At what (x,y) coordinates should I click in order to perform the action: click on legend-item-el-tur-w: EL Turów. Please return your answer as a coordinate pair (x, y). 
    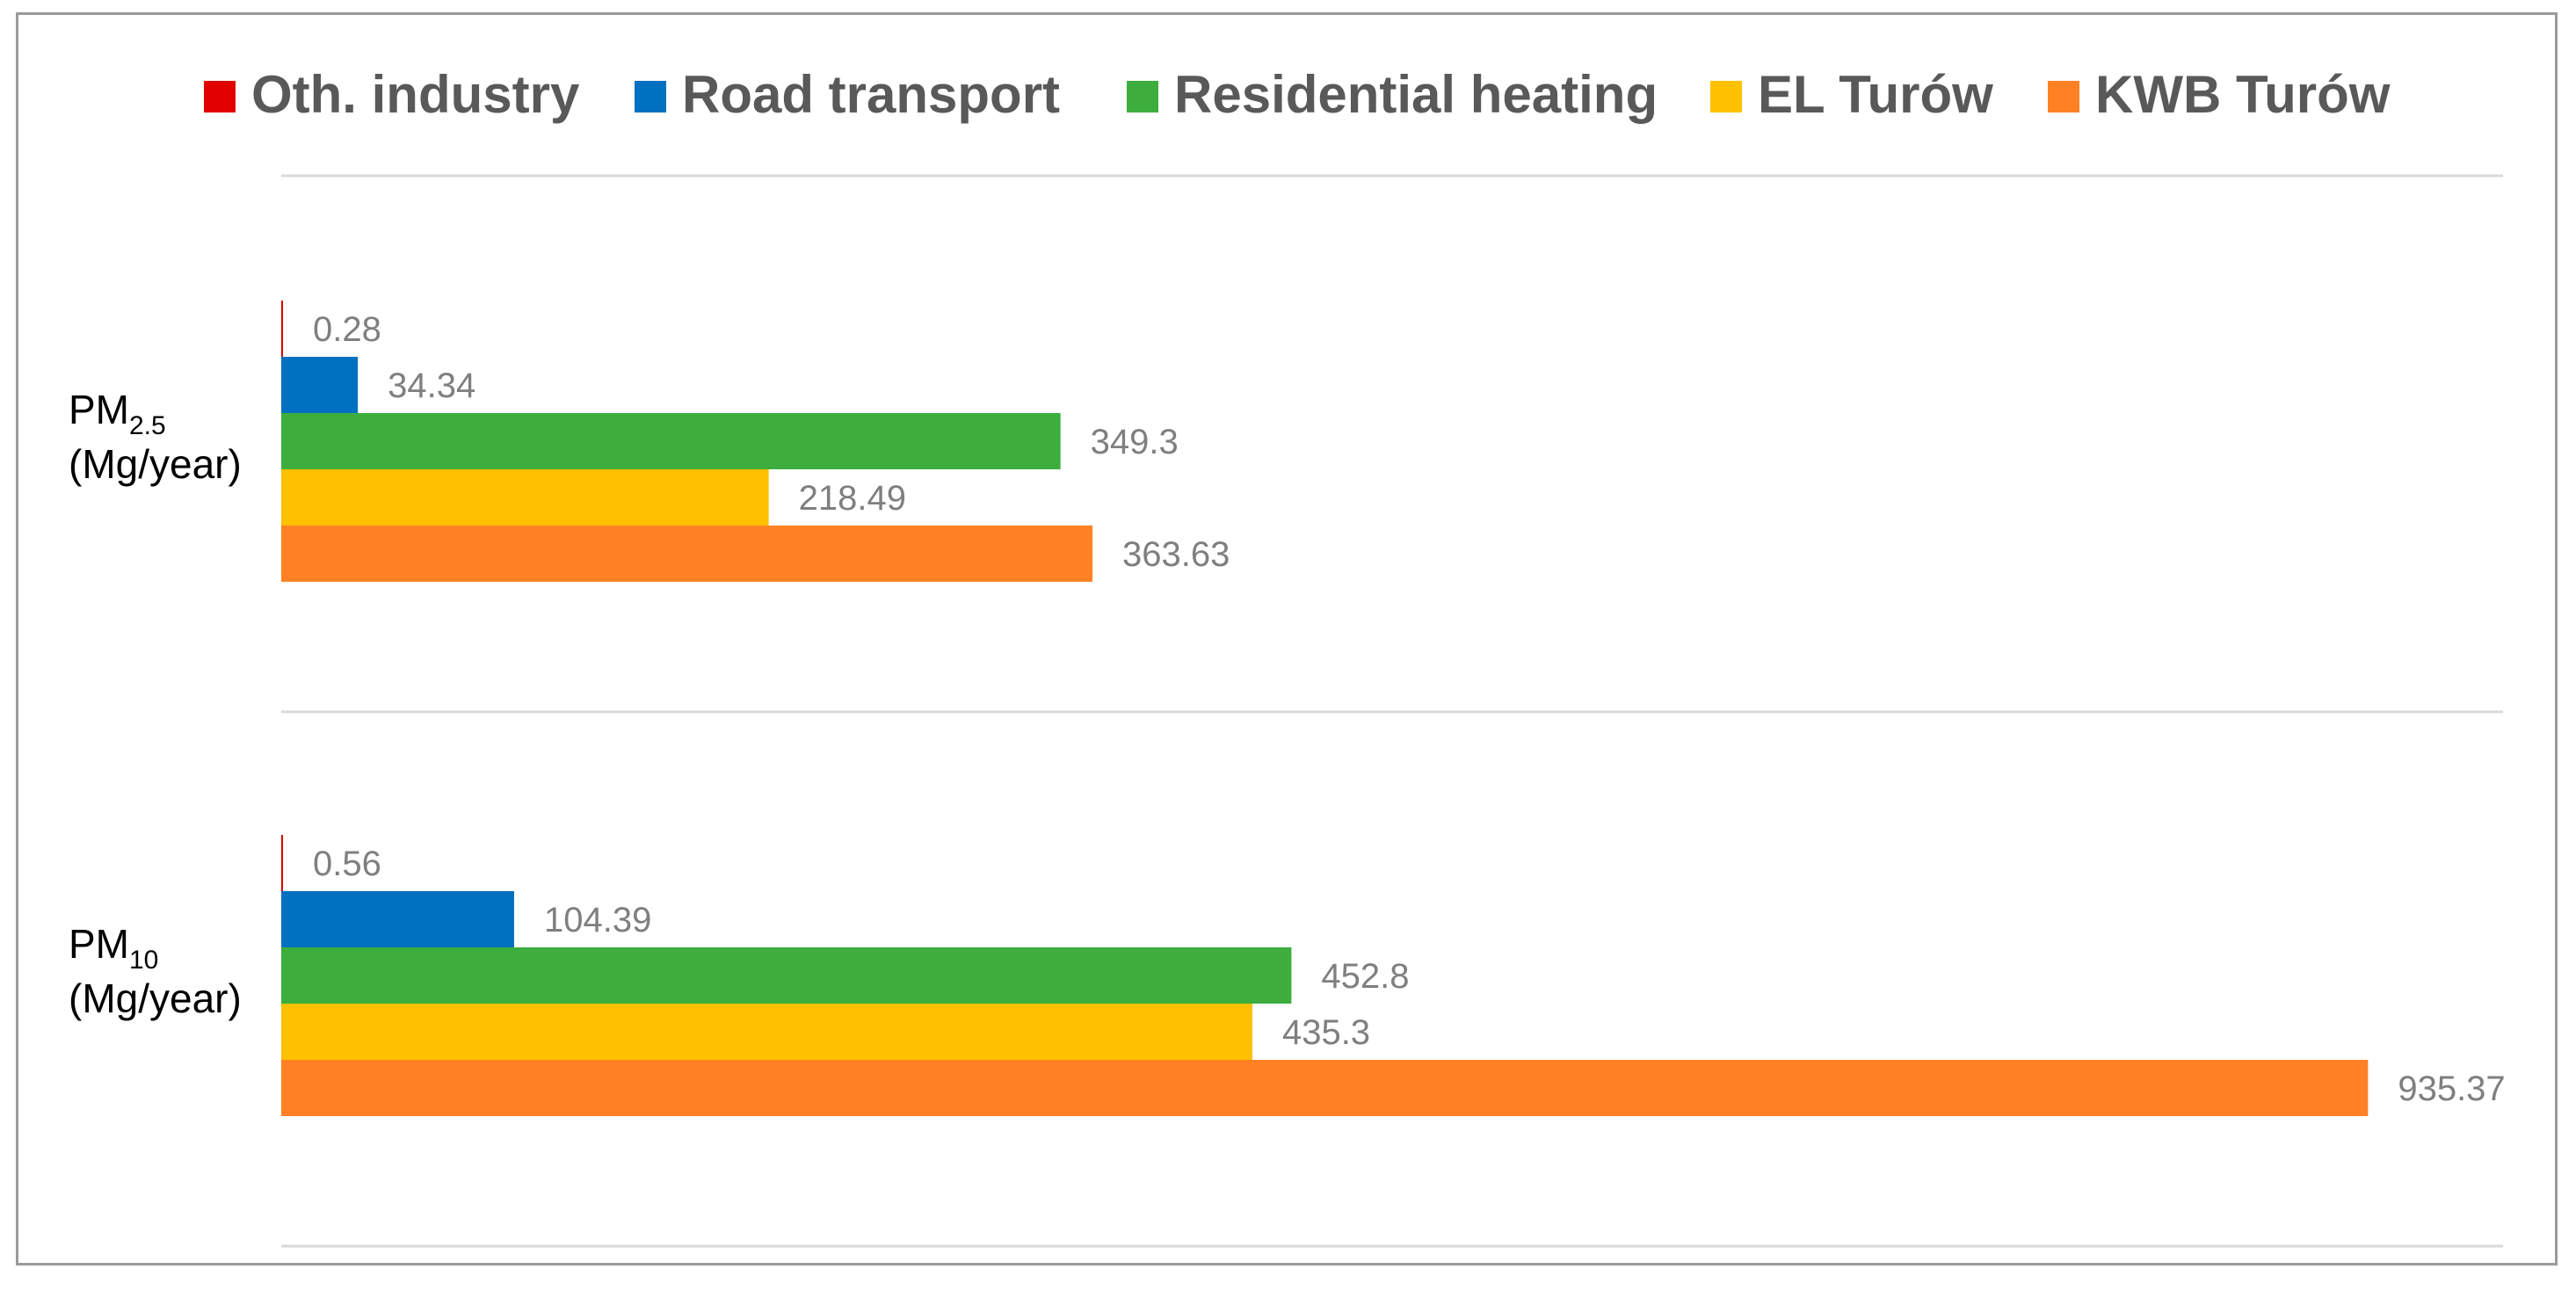
    Looking at the image, I should click on (1851, 94).